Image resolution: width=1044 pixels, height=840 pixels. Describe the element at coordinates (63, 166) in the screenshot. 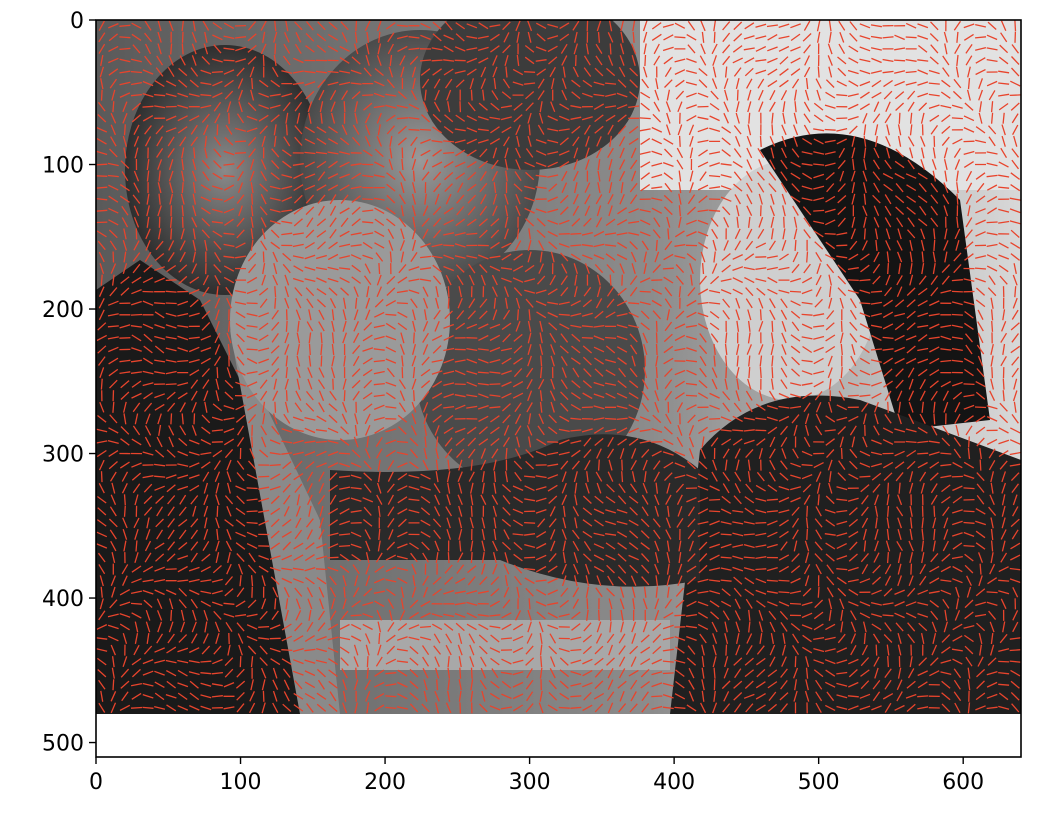

I see `y-tick-label: 100` at that location.